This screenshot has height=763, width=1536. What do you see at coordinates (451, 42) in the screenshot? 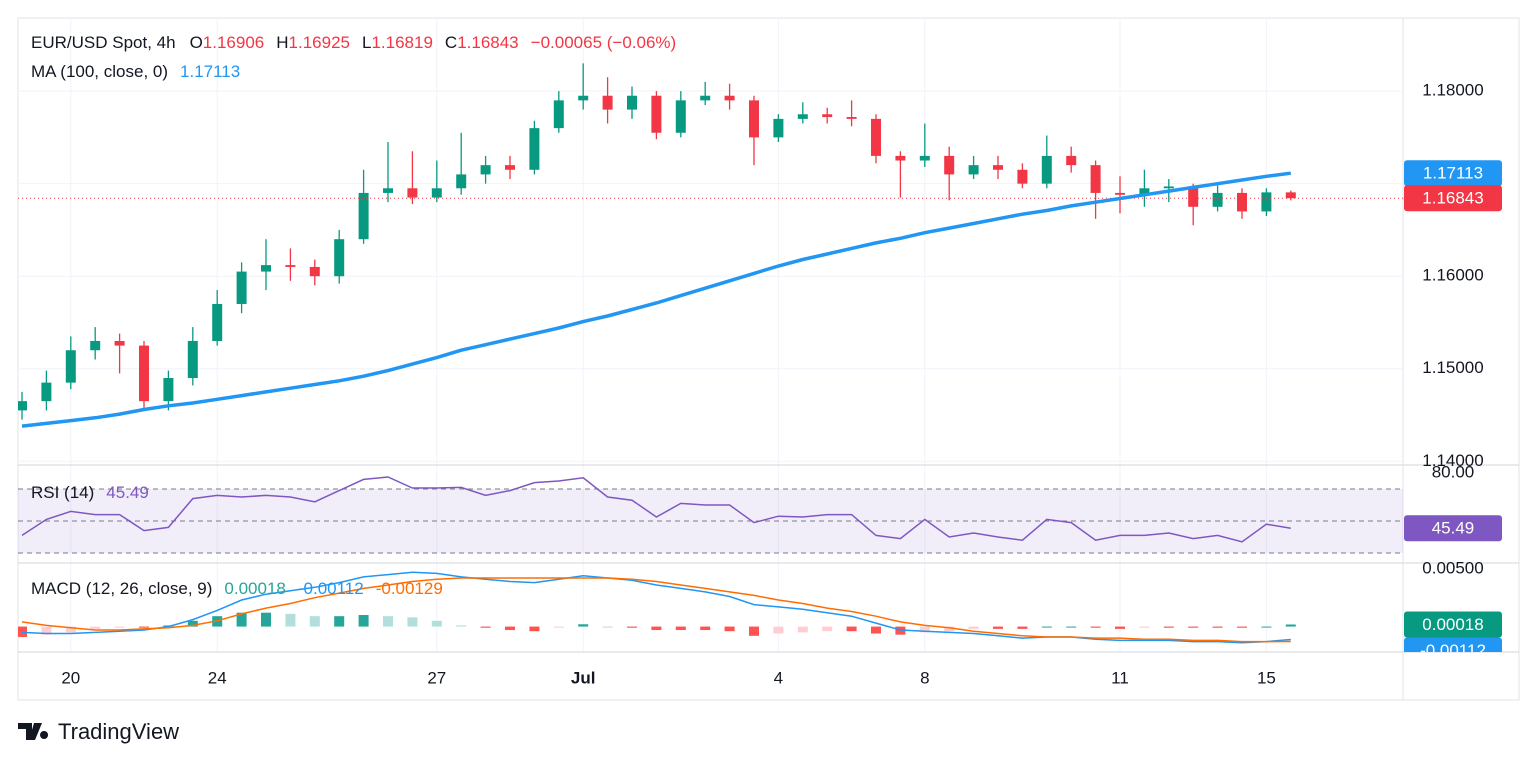
I see `legend-value: C` at bounding box center [451, 42].